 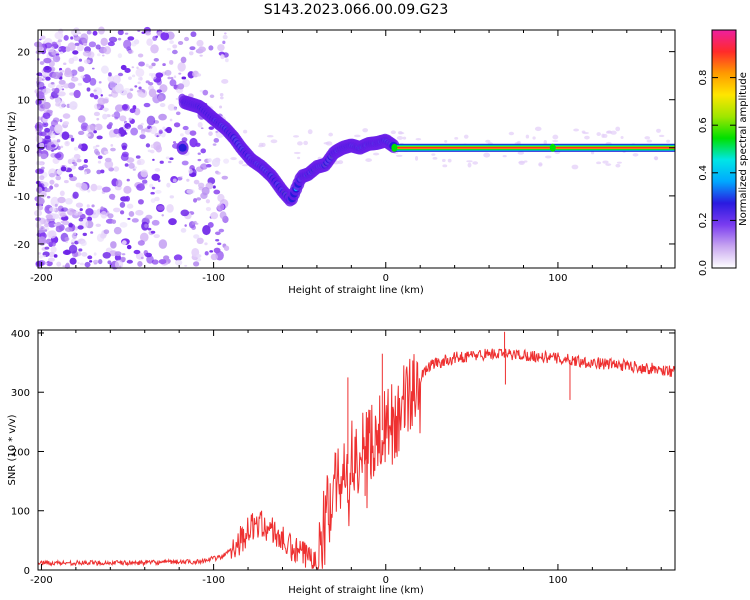 What do you see at coordinates (20, 512) in the screenshot?
I see `snr-y-tick-label: 100` at bounding box center [20, 512].